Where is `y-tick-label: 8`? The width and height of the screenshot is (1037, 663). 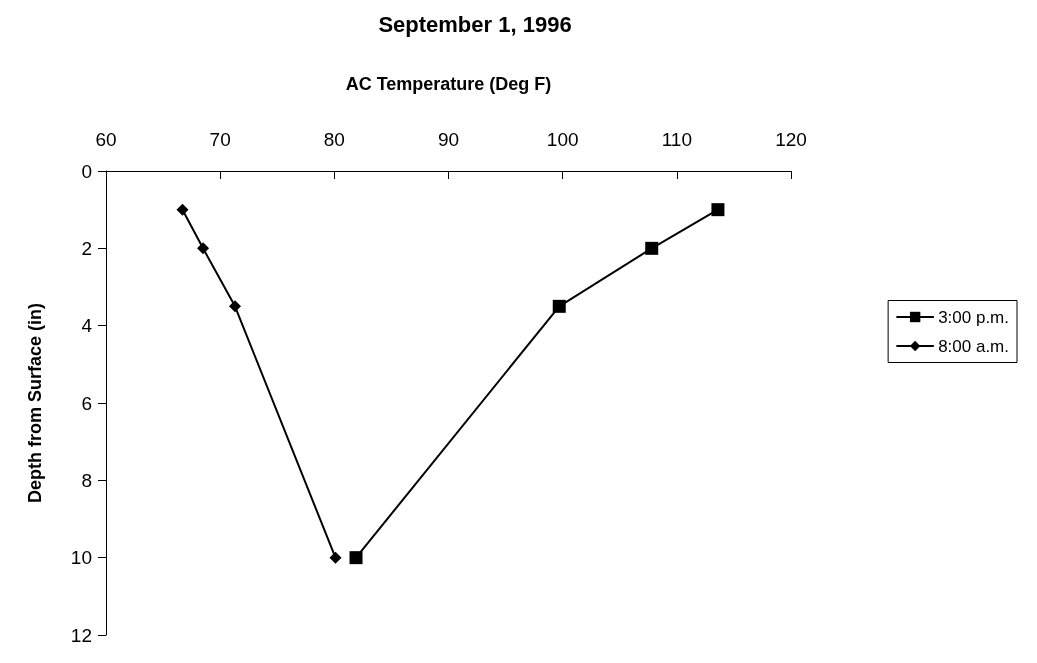
y-tick-label: 8 is located at coordinates (86, 480).